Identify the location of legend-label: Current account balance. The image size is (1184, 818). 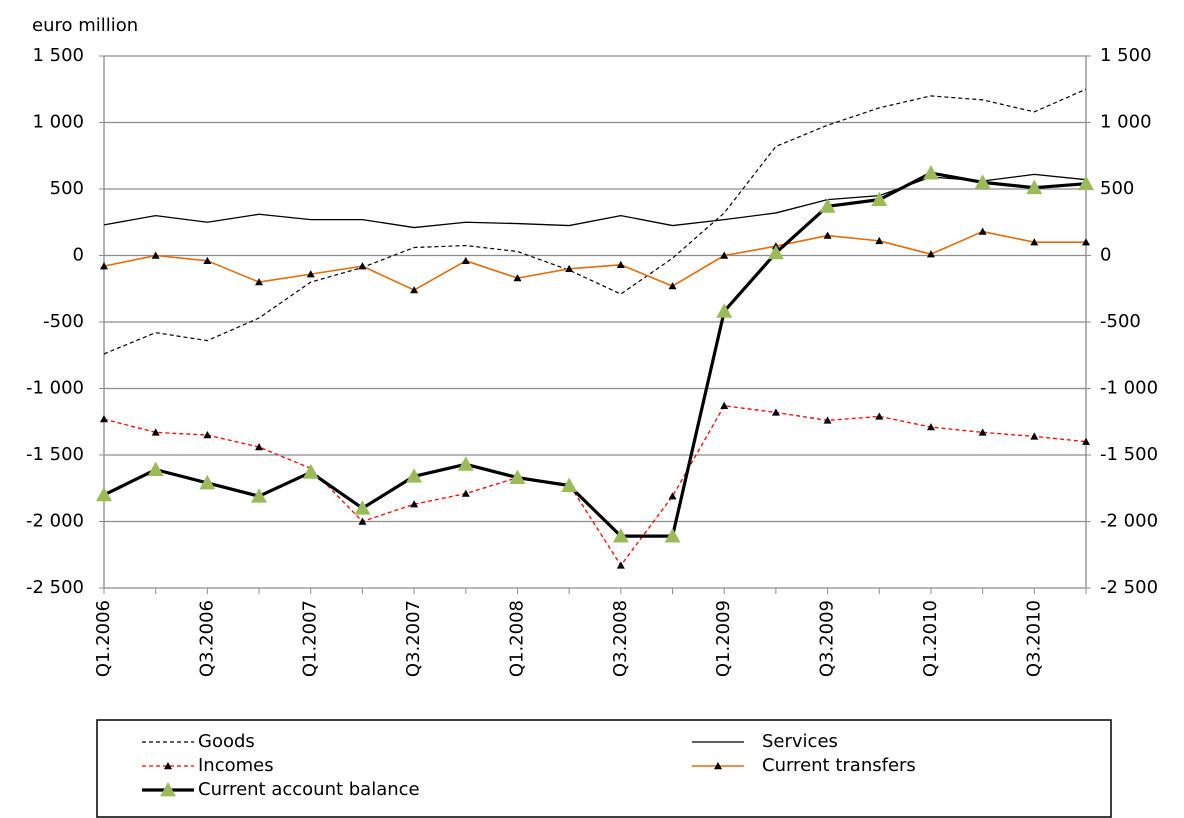
(309, 789).